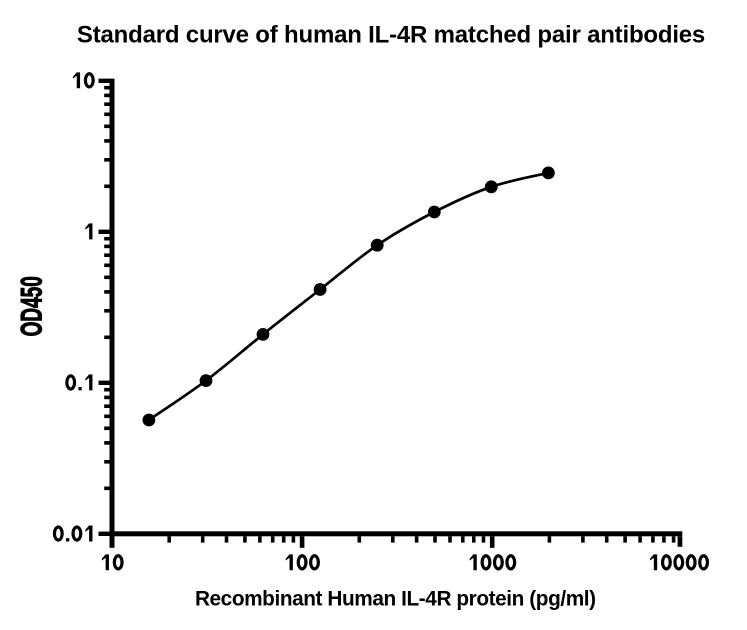 The height and width of the screenshot is (630, 747). Describe the element at coordinates (395, 598) in the screenshot. I see `svg-text:Recombinant Human IL-4R protei: Recombinant Human IL-4R protein (pg/ml)` at that location.